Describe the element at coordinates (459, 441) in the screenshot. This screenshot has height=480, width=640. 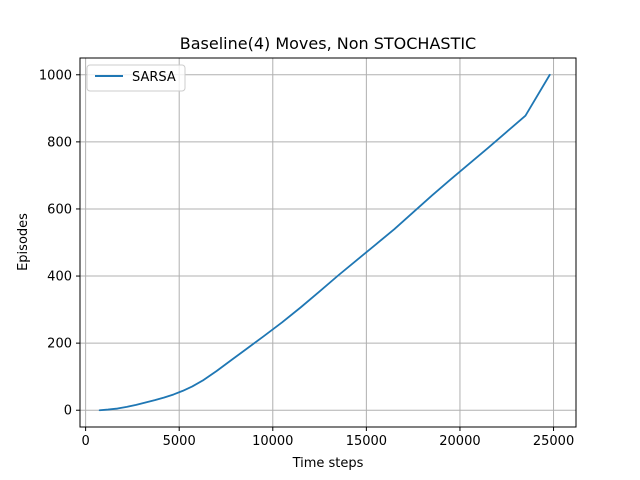
I see `x-tick-label: 20000` at that location.